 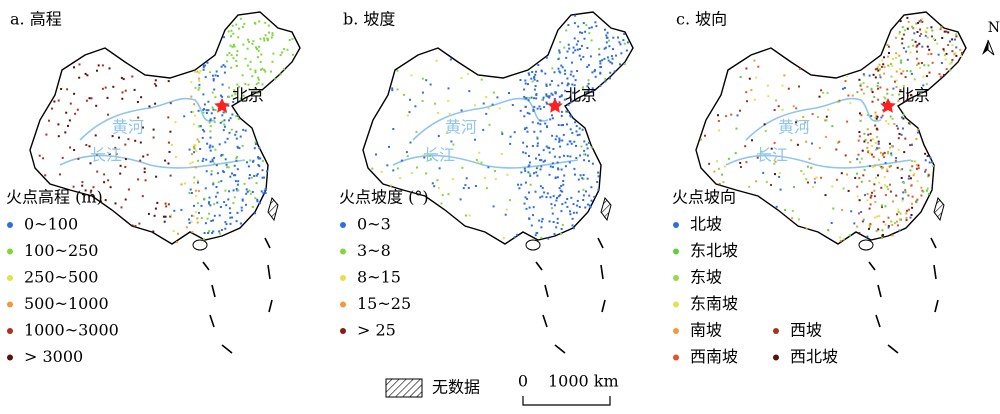 I want to click on panel-title: a. 高程, so click(x=36, y=19).